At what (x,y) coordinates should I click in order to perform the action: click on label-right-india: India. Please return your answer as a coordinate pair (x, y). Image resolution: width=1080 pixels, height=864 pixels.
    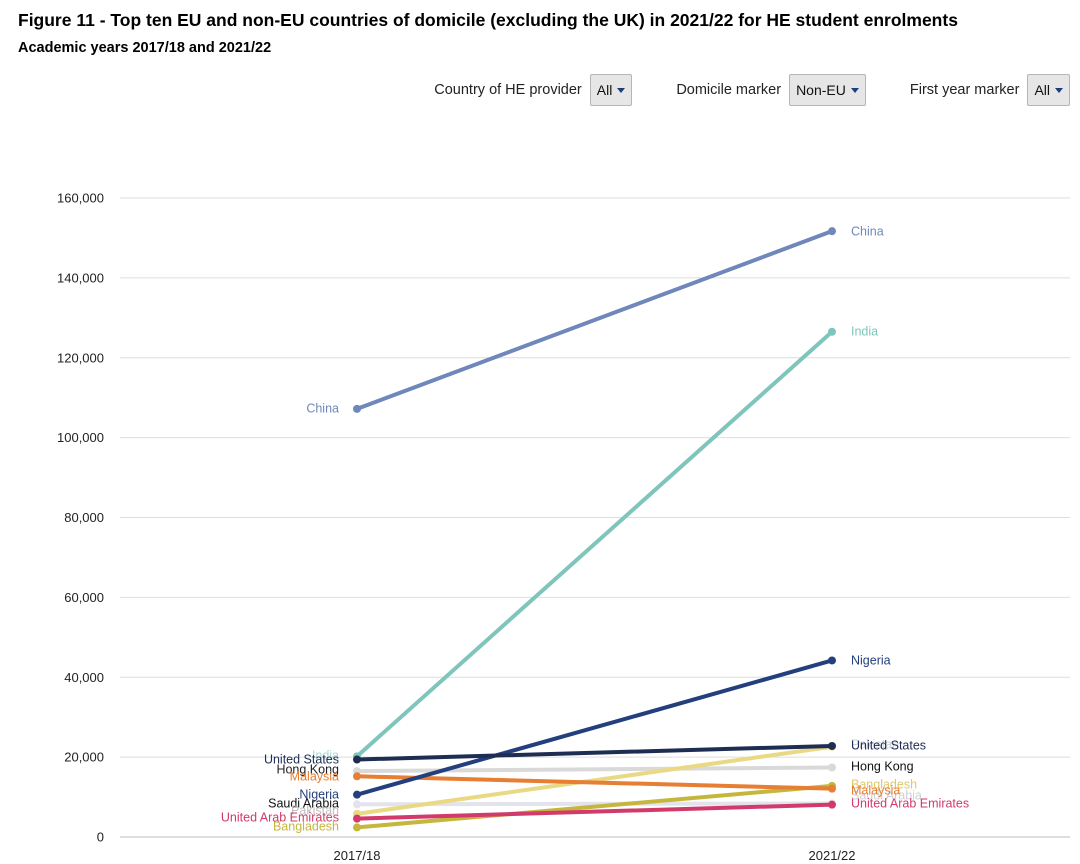
    Looking at the image, I should click on (864, 332).